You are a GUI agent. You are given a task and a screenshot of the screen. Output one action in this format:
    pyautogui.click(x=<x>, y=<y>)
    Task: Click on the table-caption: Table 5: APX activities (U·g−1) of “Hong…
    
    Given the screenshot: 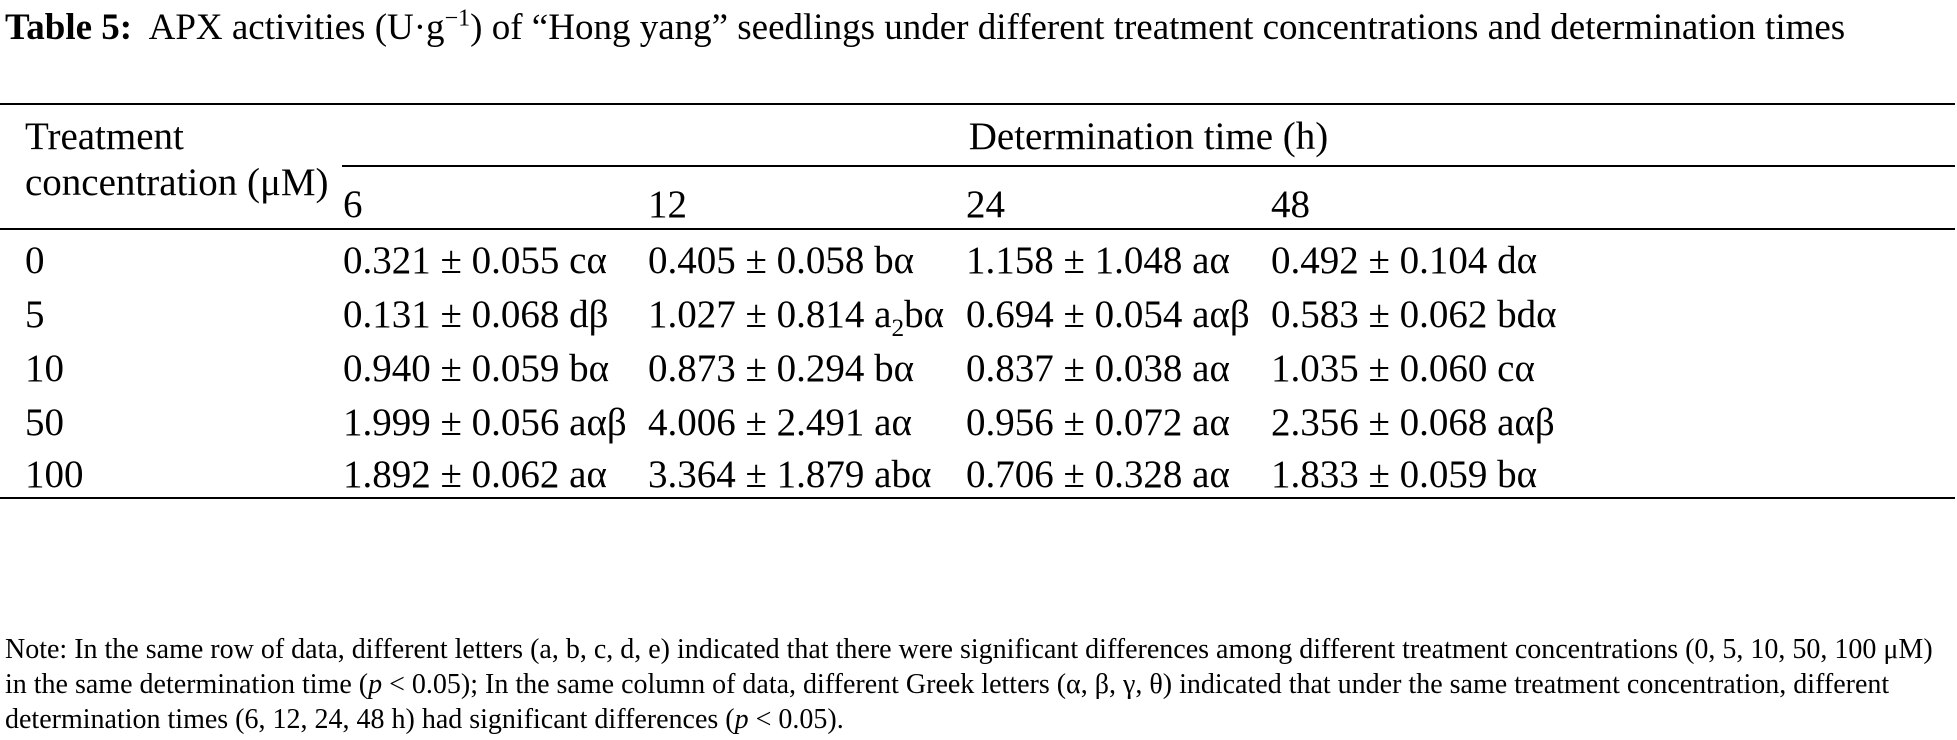 What is the action you would take?
    pyautogui.click(x=977, y=28)
    